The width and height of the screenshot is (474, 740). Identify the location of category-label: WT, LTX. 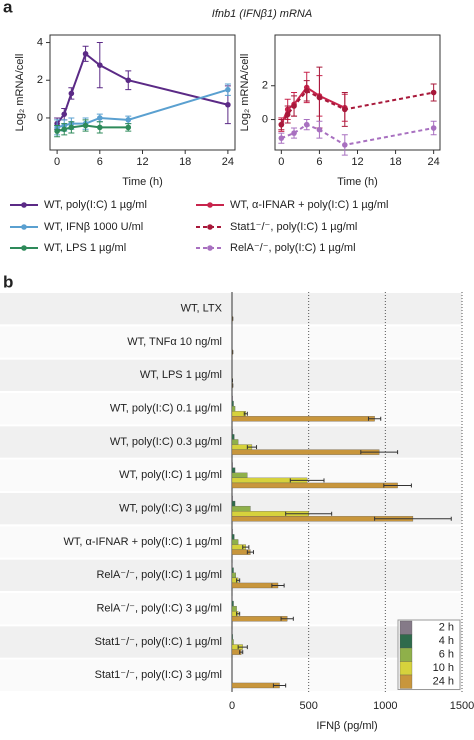
(202, 309).